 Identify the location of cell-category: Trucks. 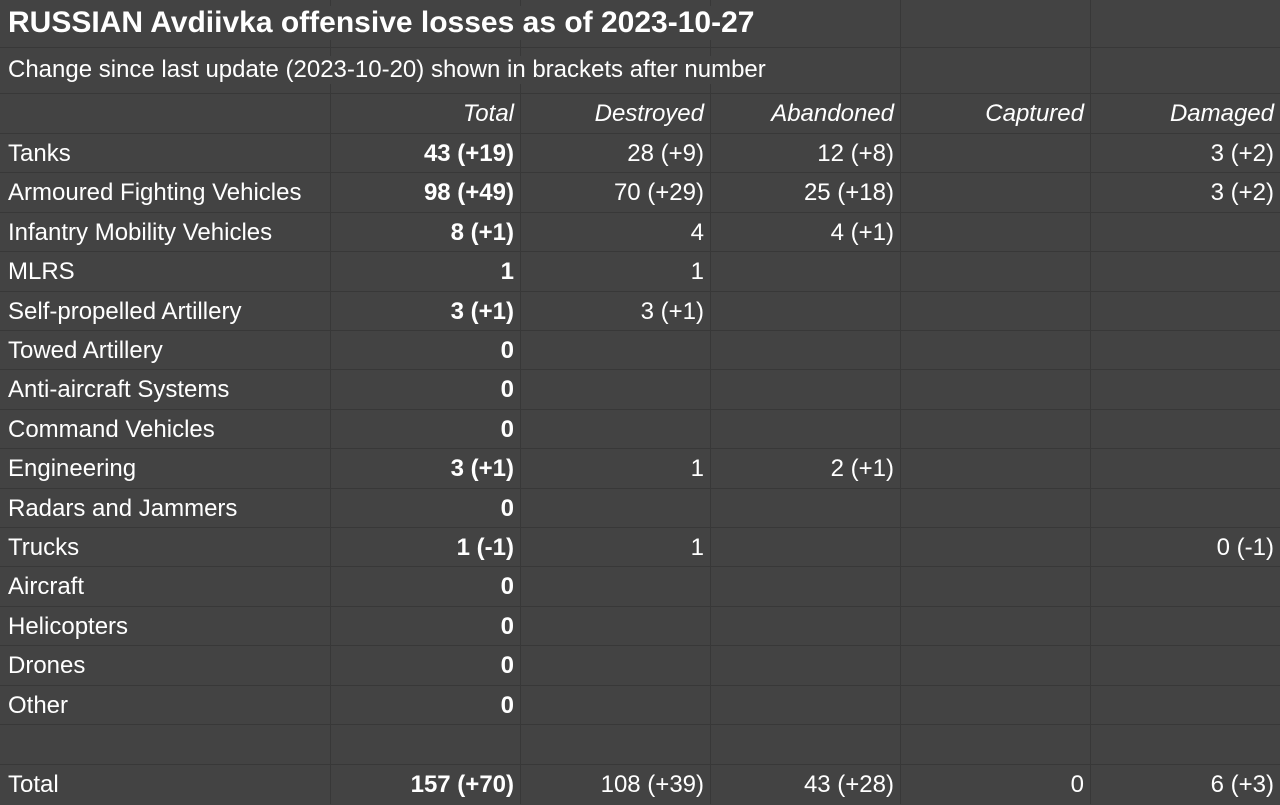
(44, 547).